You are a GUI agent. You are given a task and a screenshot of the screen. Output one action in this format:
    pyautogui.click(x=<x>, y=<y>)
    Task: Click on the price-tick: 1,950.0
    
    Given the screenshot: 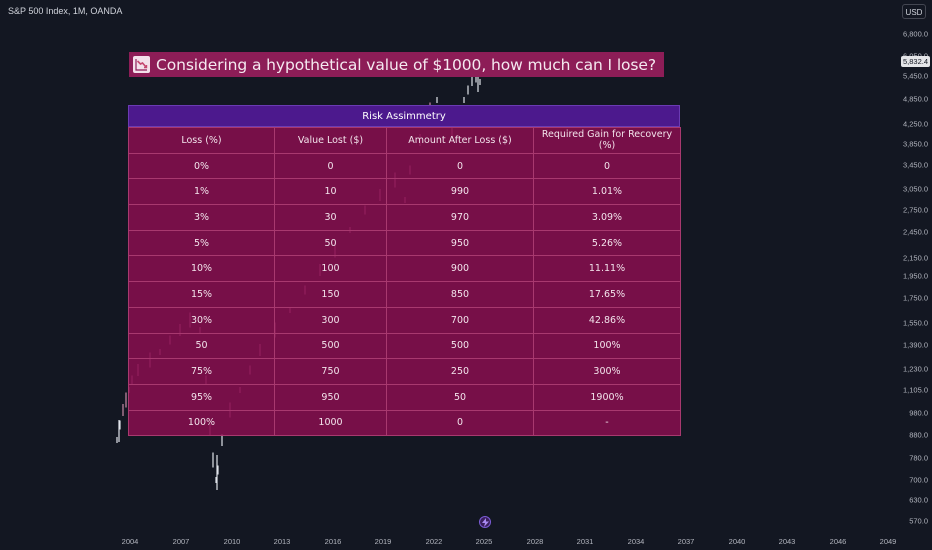 What is the action you would take?
    pyautogui.click(x=915, y=276)
    